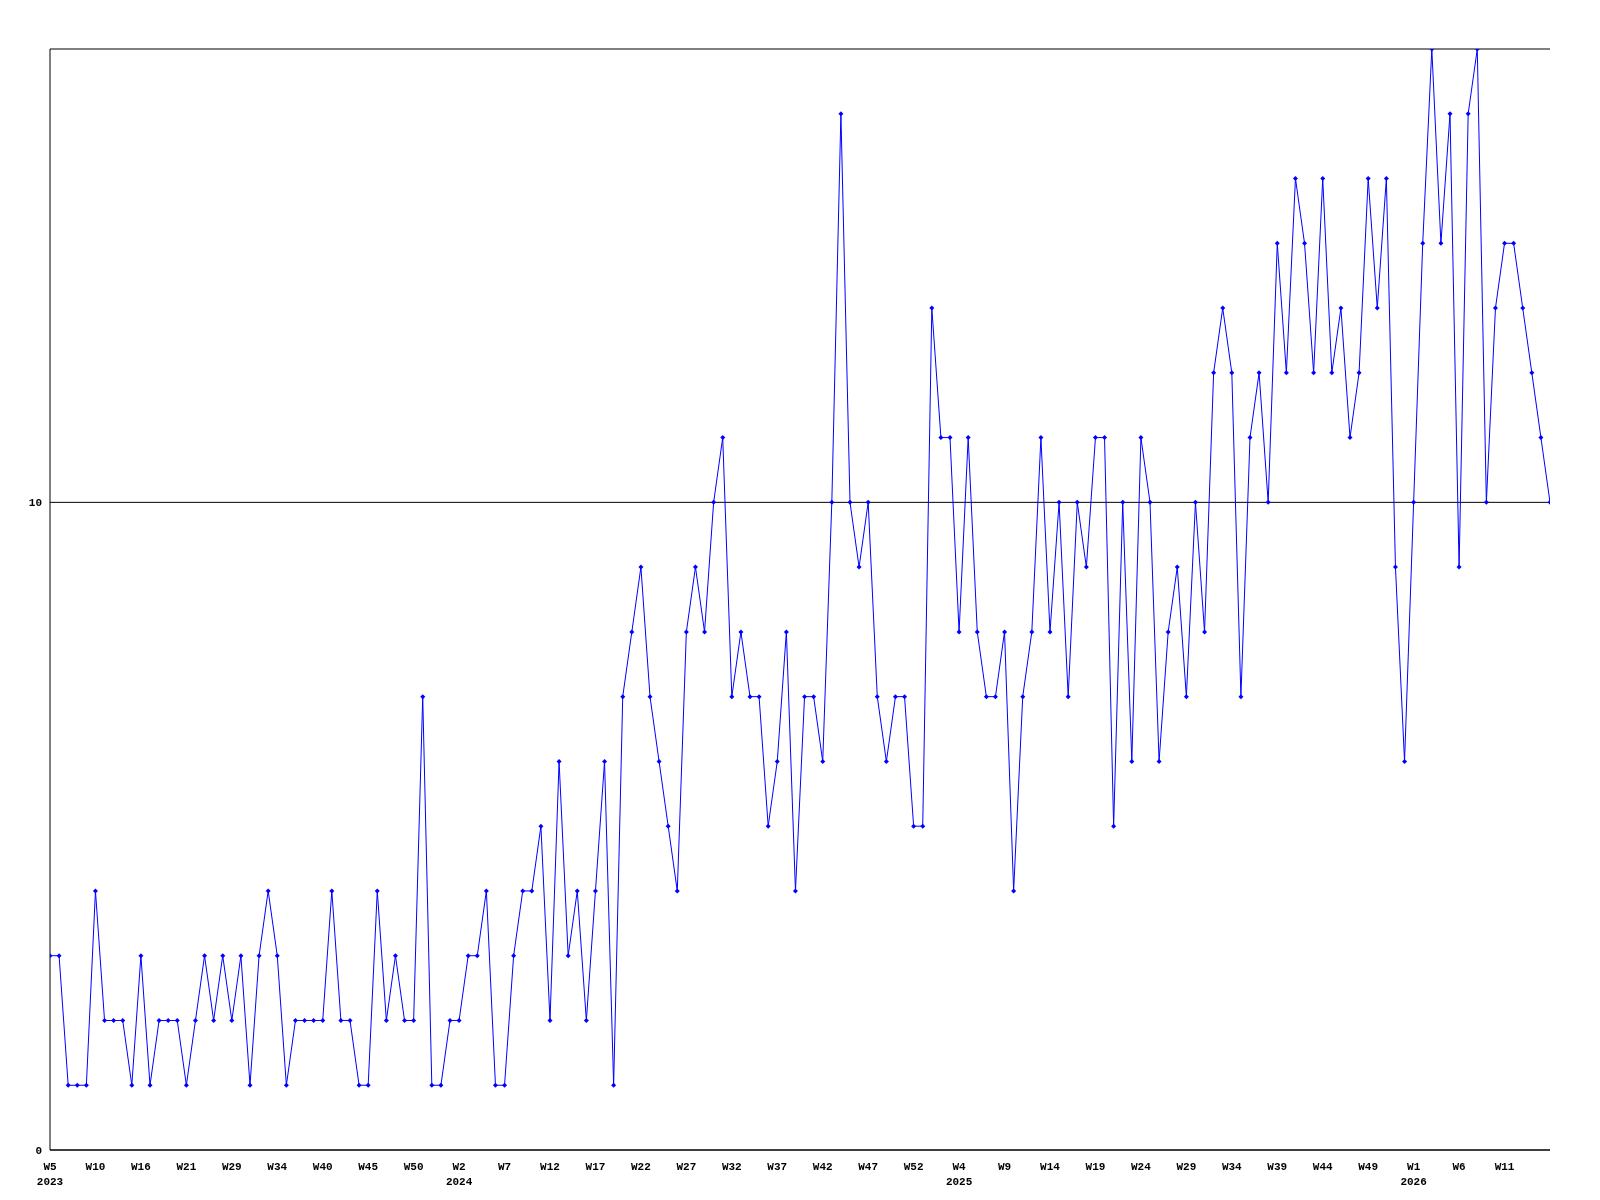  Describe the element at coordinates (504, 1167) in the screenshot. I see `x-tick-label: W7` at that location.